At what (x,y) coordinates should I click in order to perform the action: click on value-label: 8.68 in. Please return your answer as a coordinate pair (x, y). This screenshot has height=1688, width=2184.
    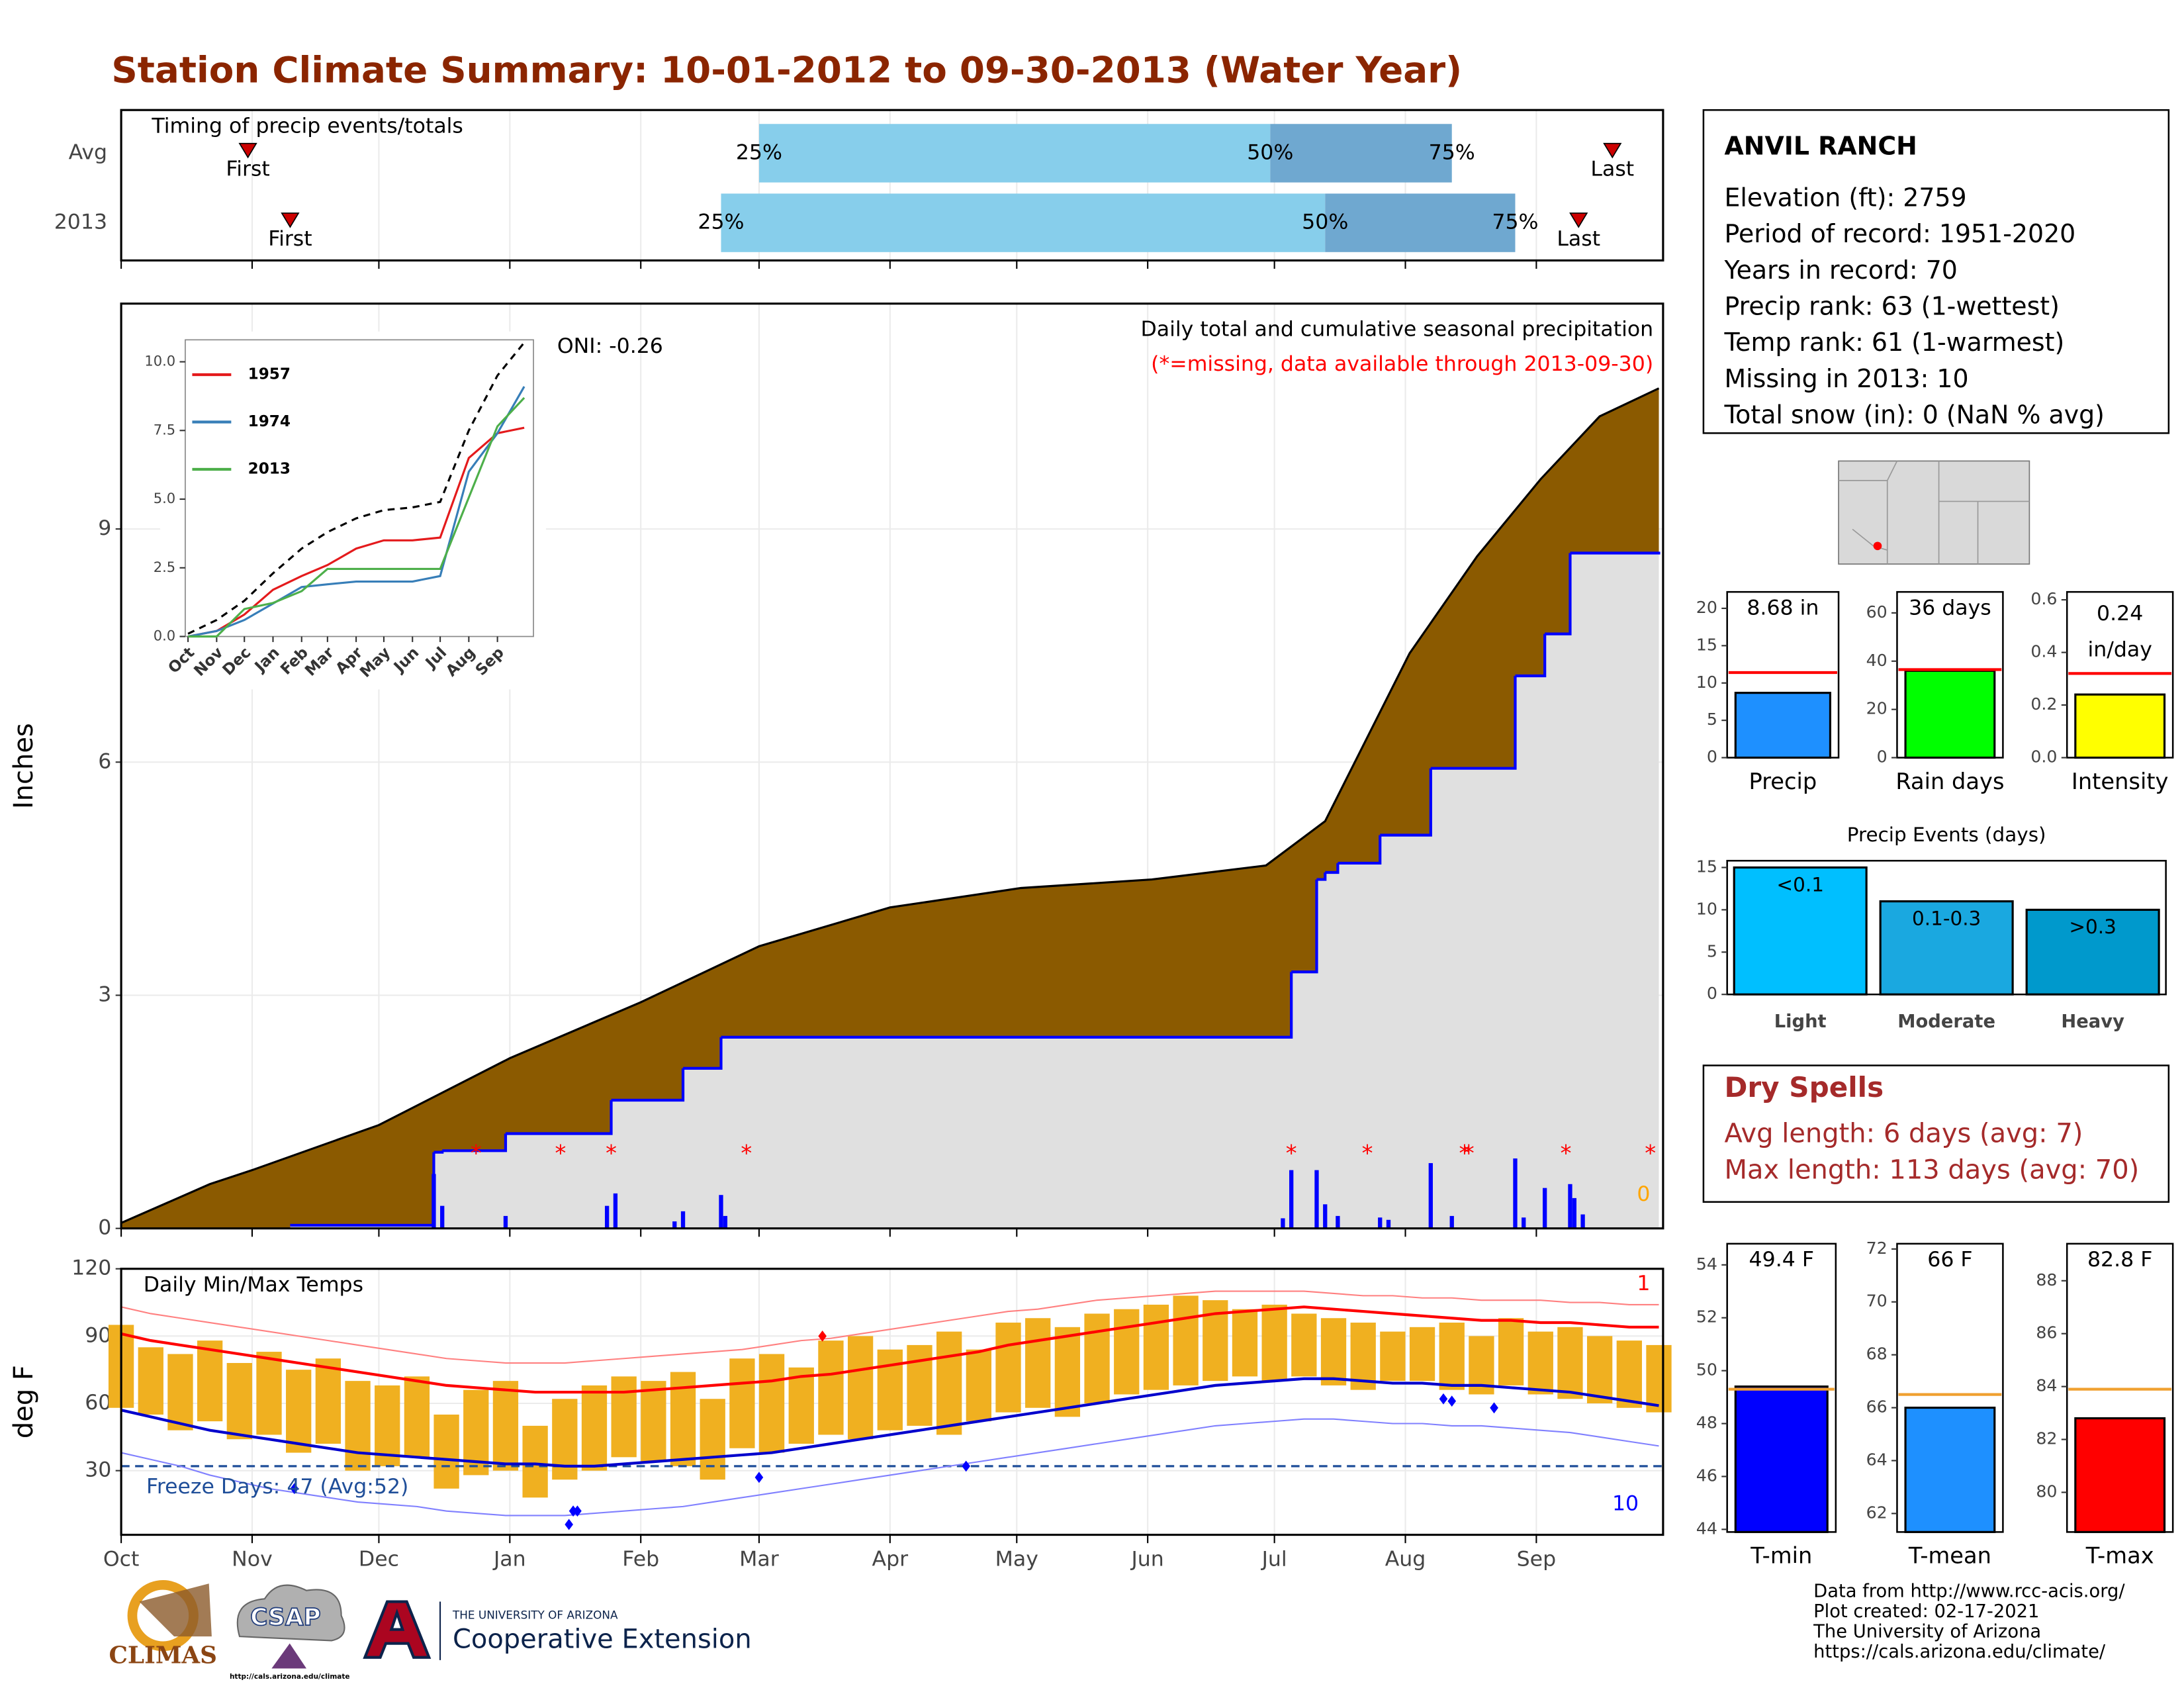
    Looking at the image, I should click on (1783, 608).